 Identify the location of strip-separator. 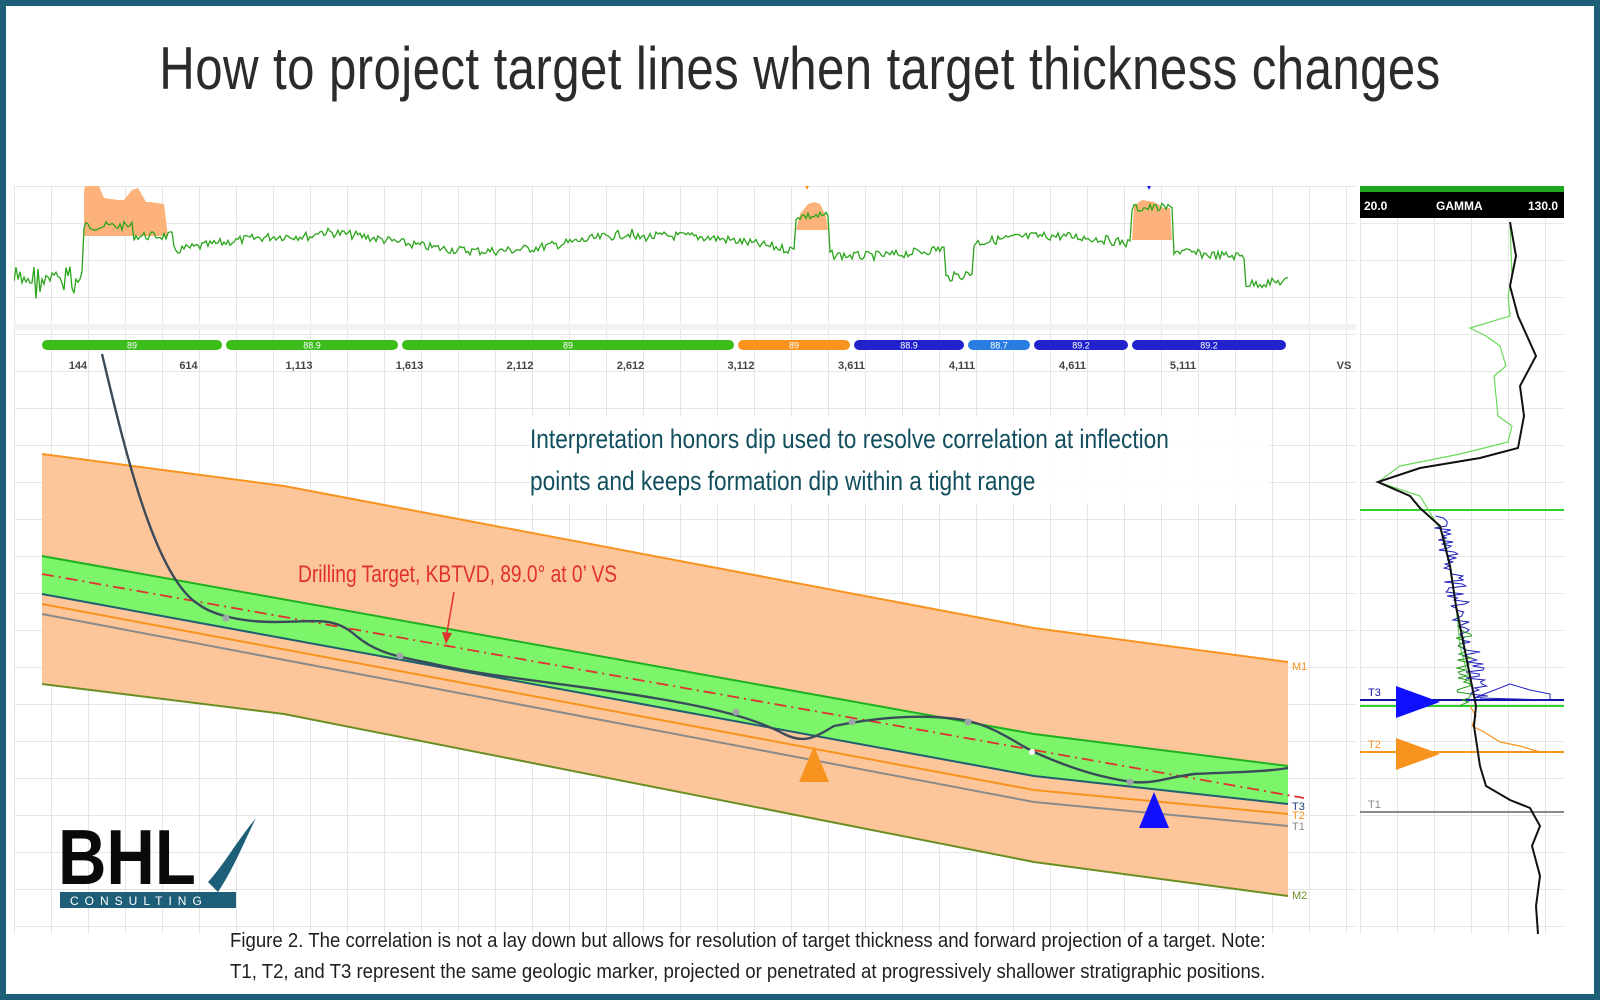
(685, 327).